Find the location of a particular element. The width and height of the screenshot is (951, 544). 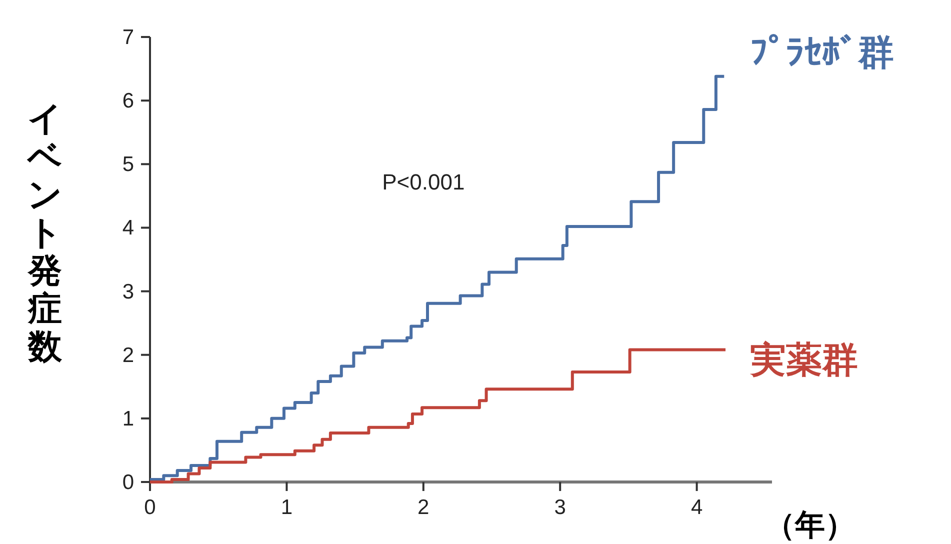

x-tick-label: 4 is located at coordinates (696, 507).